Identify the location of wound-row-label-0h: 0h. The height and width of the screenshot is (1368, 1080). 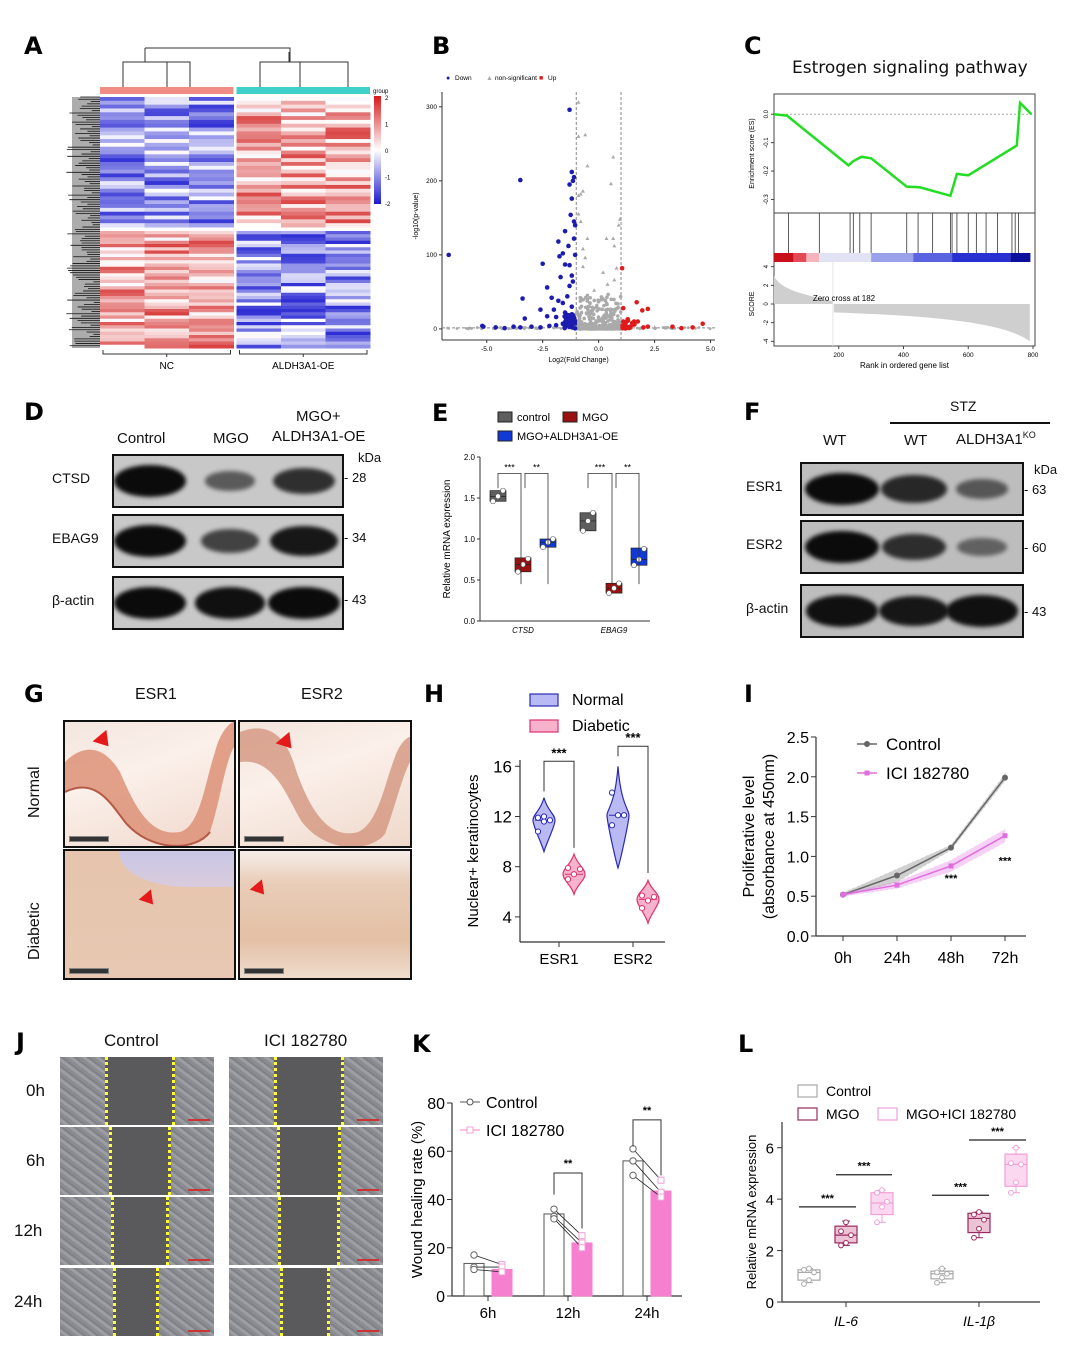
(35, 1090).